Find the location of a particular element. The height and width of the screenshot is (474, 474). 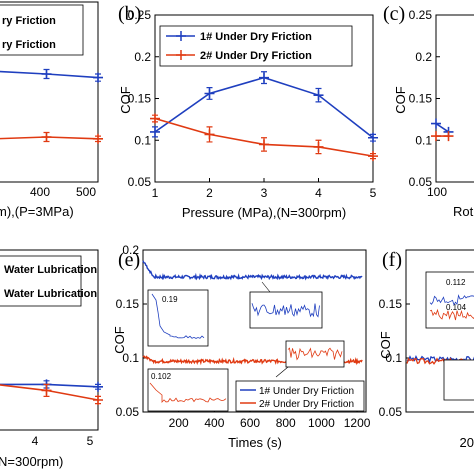

panel-b-legend-box is located at coordinates (256, 46).